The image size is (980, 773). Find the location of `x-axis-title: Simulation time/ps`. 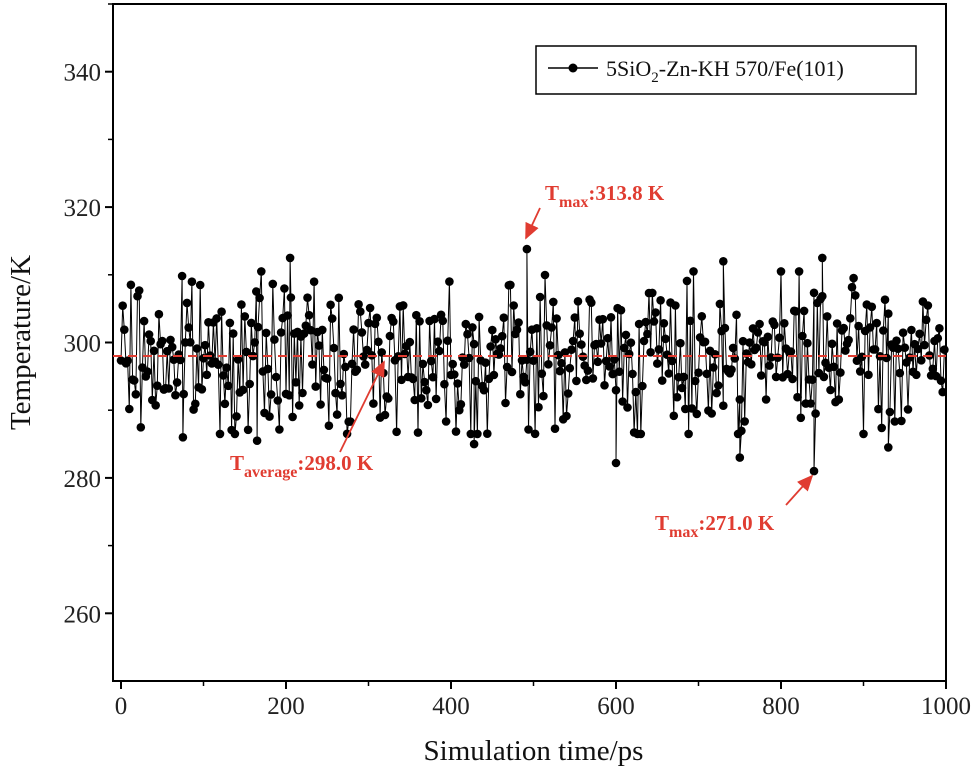

x-axis-title: Simulation time/ps is located at coordinates (534, 751).